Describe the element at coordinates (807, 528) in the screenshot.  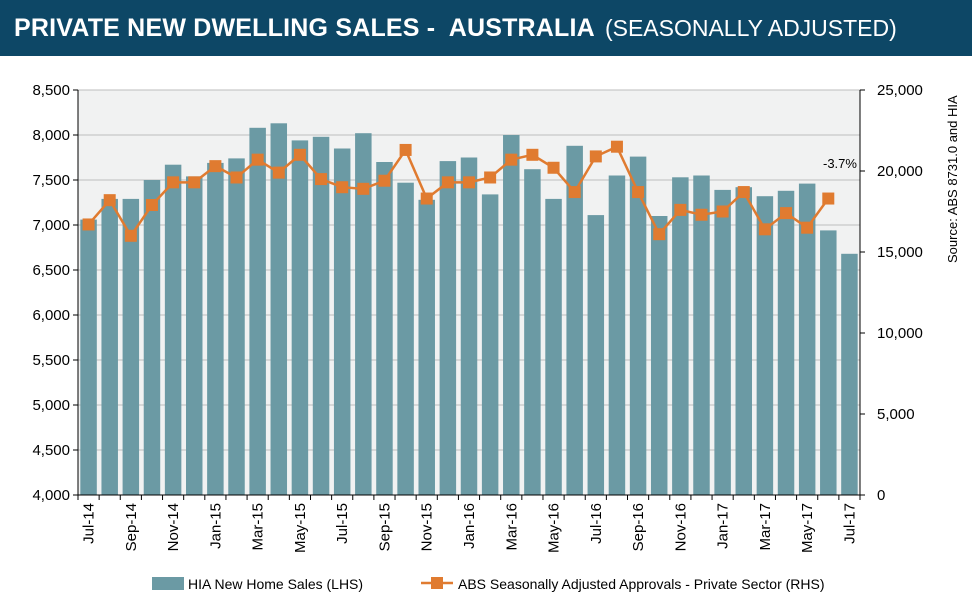
I see `x-tick-label: May-17` at that location.